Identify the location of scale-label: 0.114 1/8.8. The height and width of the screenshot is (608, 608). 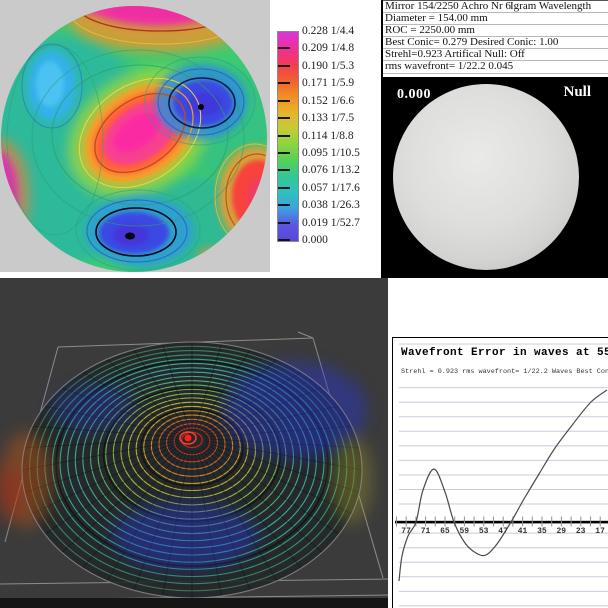
(328, 135).